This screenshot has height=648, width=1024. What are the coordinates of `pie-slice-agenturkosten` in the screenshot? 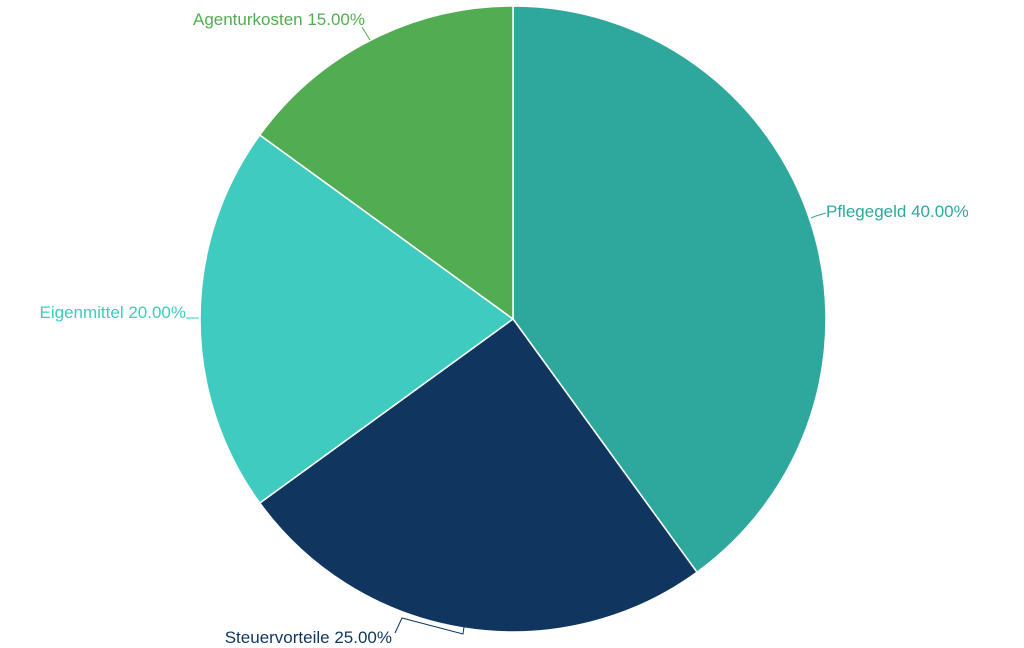 It's located at (386, 162).